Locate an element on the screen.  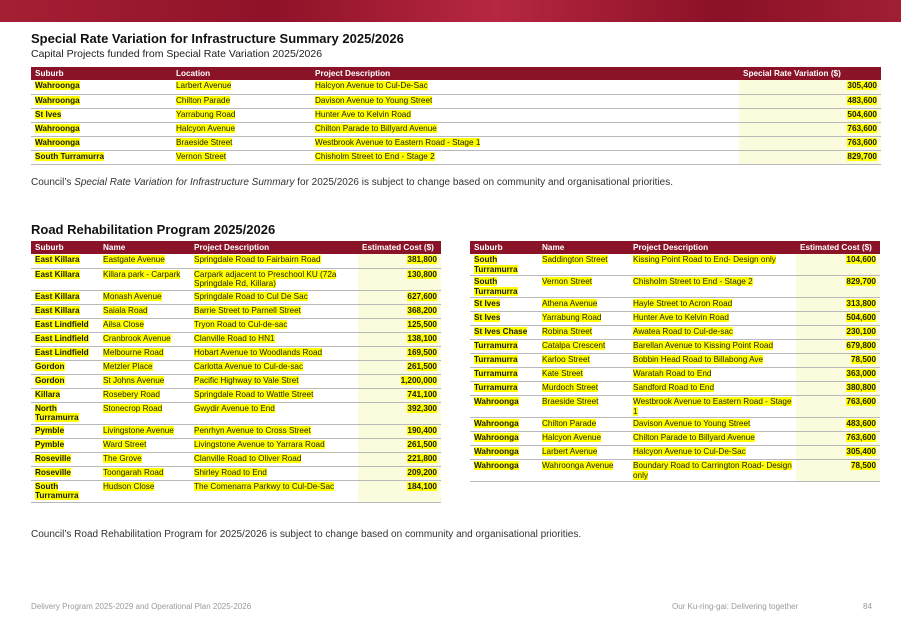
cell-description: Clanville Road to HN1 is located at coordinates (274, 339).